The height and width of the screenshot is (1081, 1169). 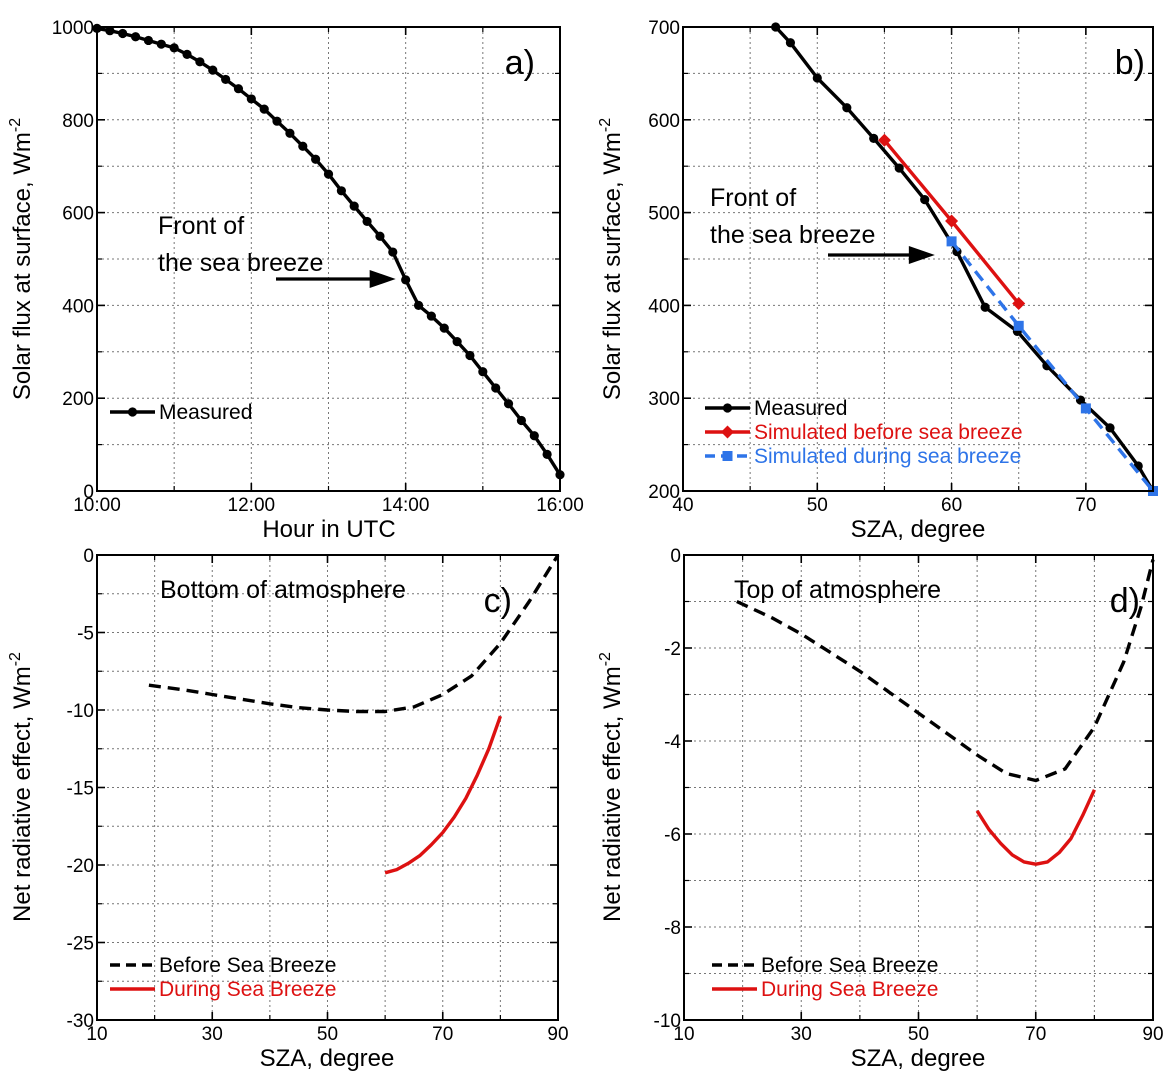 What do you see at coordinates (667, 1021) in the screenshot?
I see `y-tick-label: -10` at bounding box center [667, 1021].